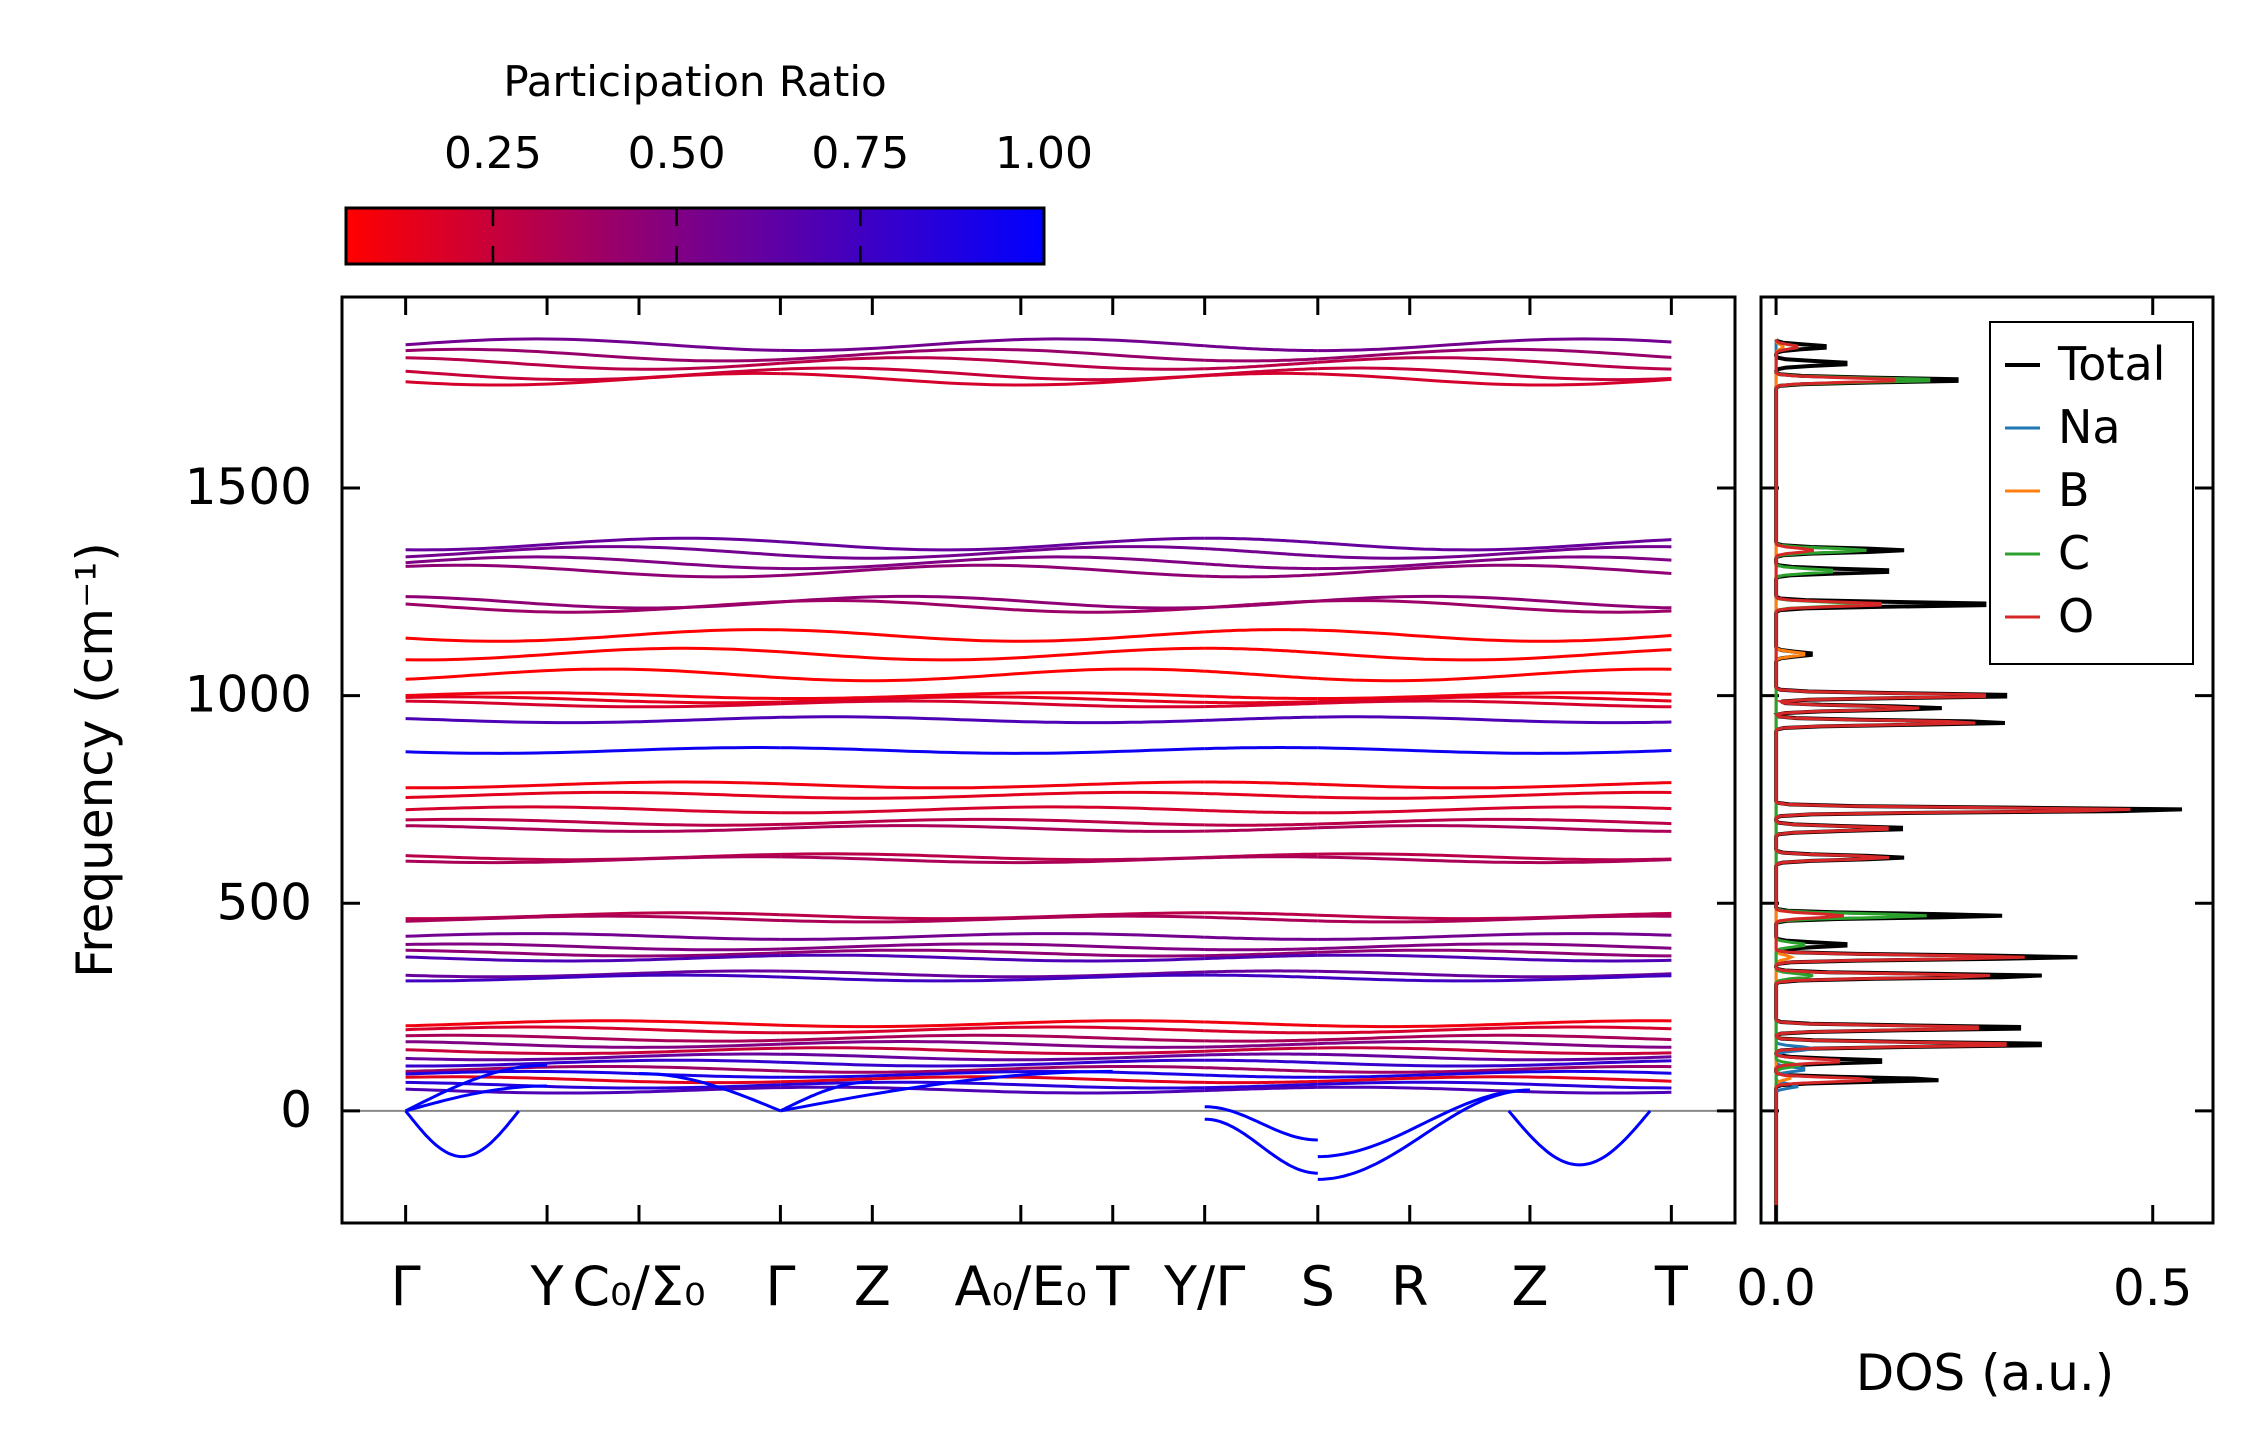 This screenshot has width=2259, height=1455. Describe the element at coordinates (493, 153) in the screenshot. I see `colorbar-tick-label: 0.25` at that location.